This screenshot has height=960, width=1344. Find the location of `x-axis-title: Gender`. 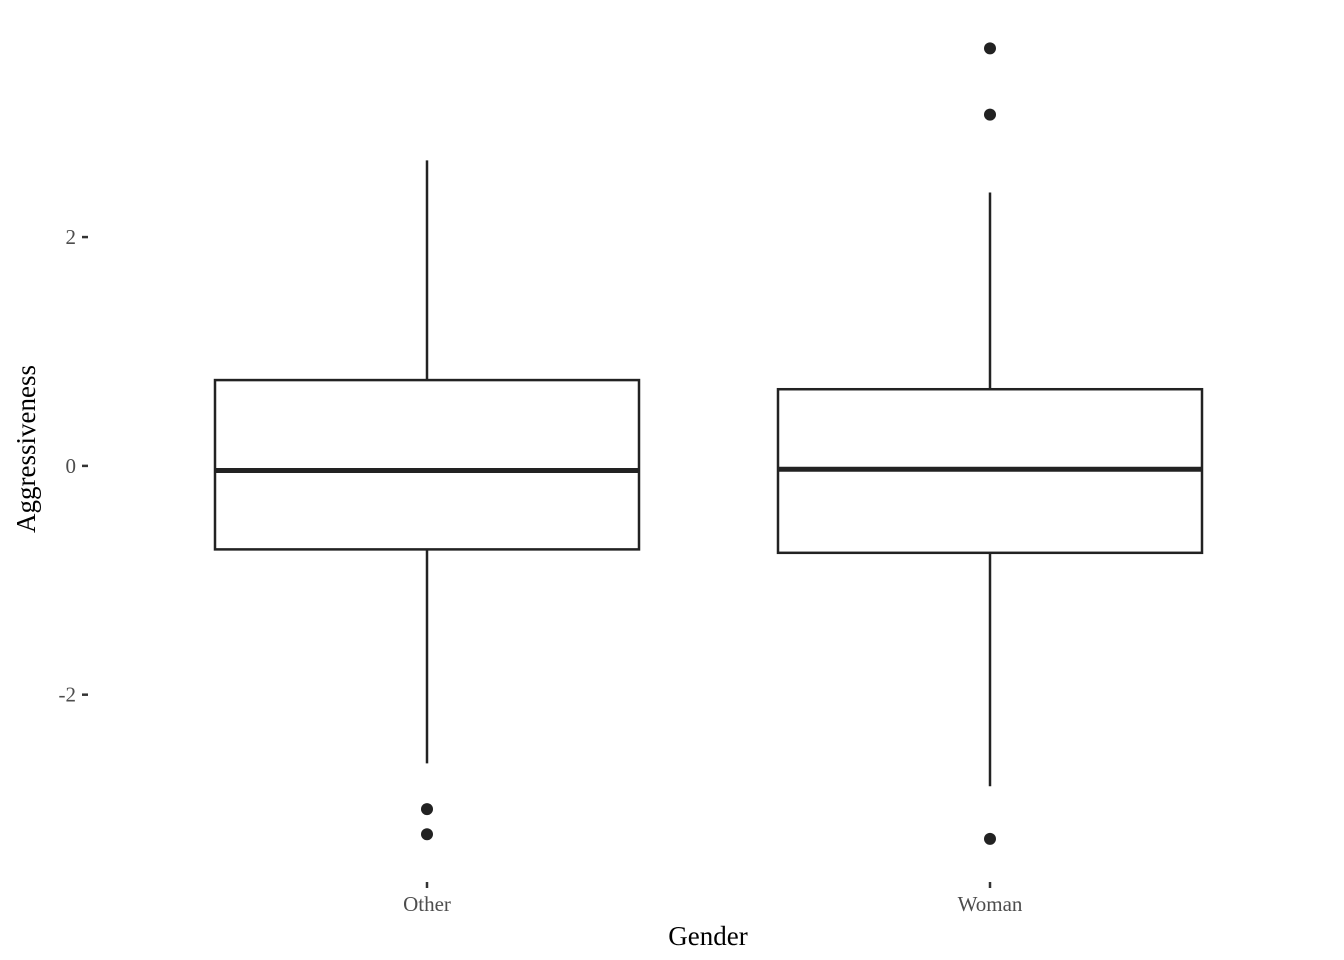

x-axis-title: Gender is located at coordinates (707, 936).